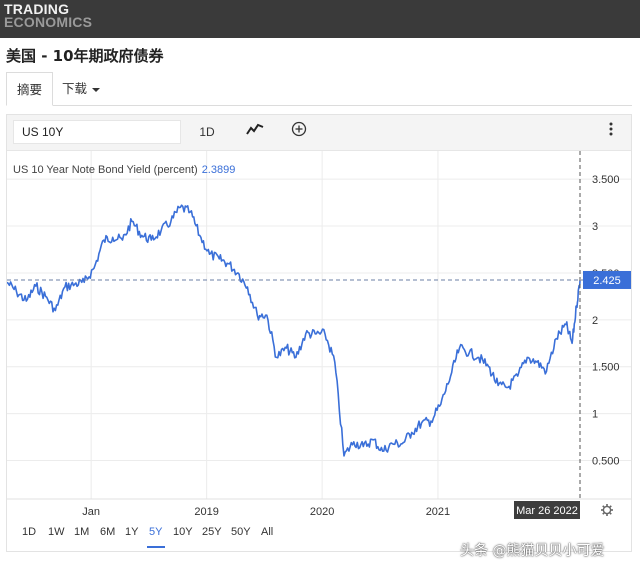 The height and width of the screenshot is (574, 640). I want to click on tab-summary-label: 摘要, so click(30, 89).